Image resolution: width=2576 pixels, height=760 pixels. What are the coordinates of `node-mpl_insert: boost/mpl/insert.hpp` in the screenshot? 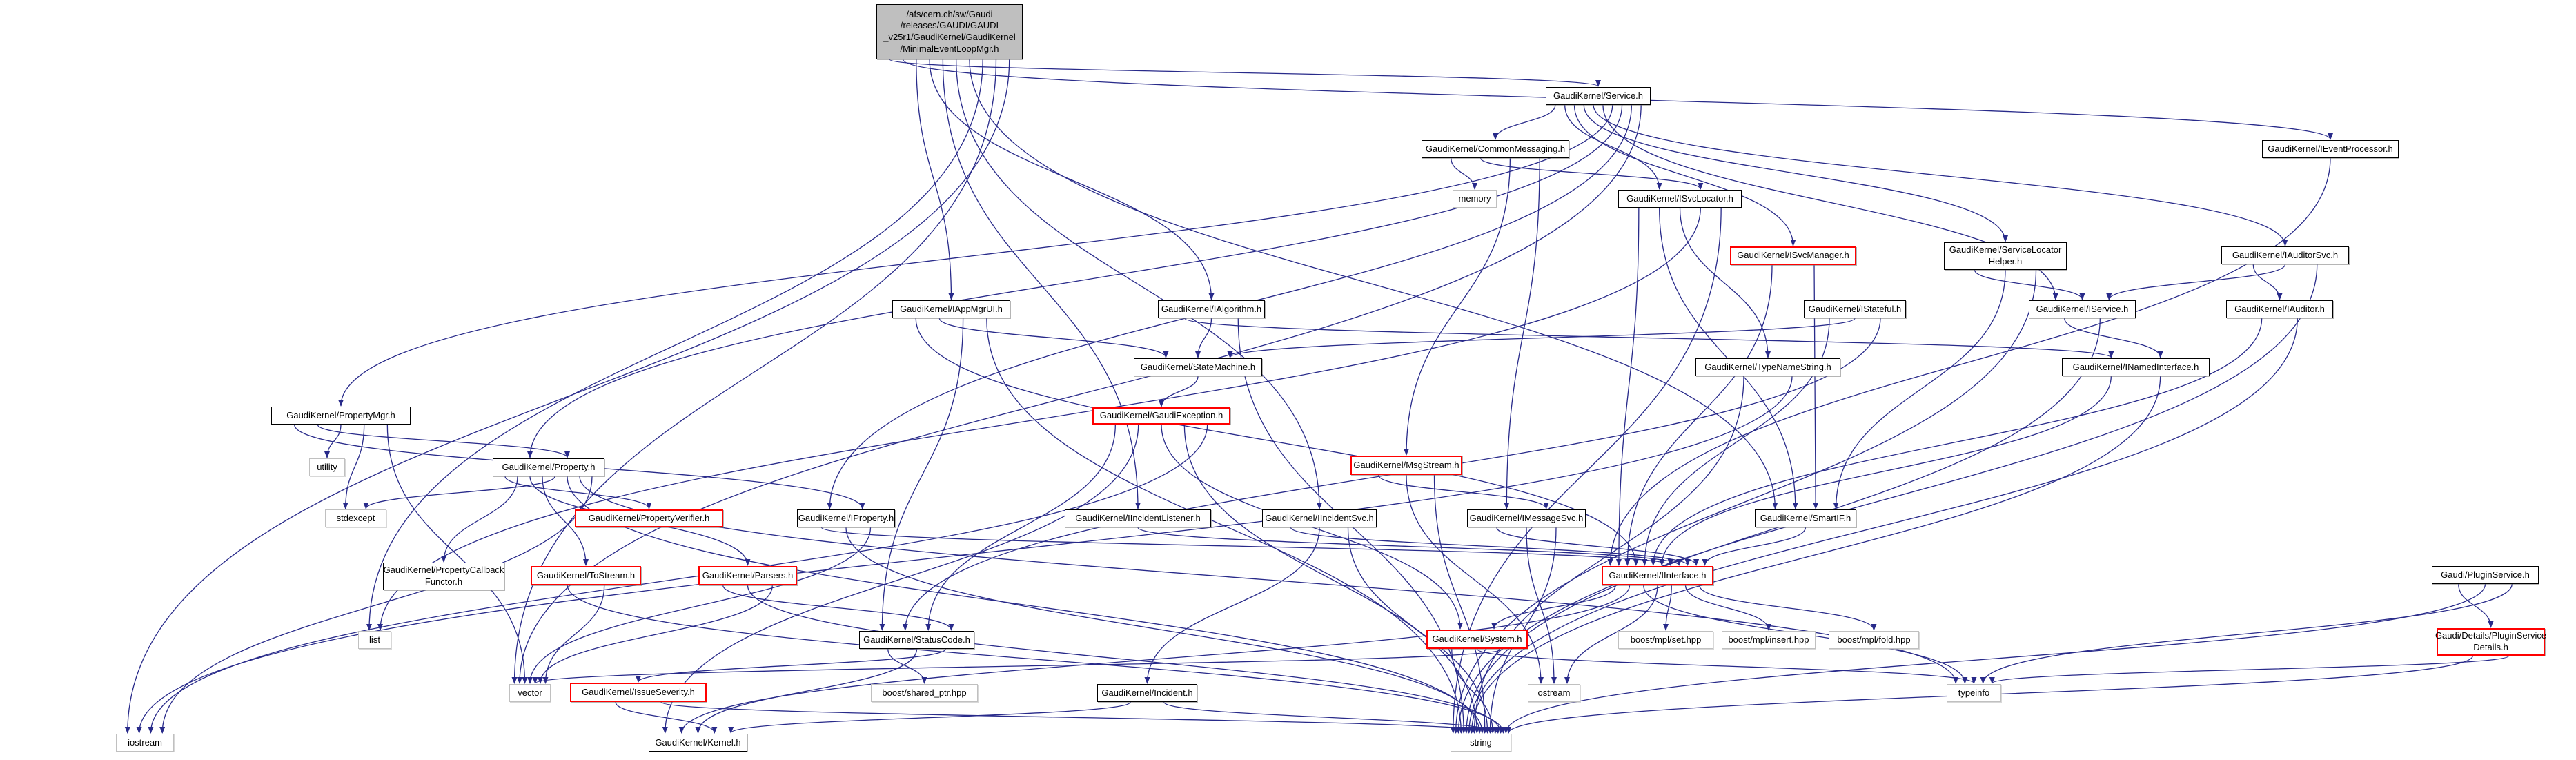 It's located at (1769, 640).